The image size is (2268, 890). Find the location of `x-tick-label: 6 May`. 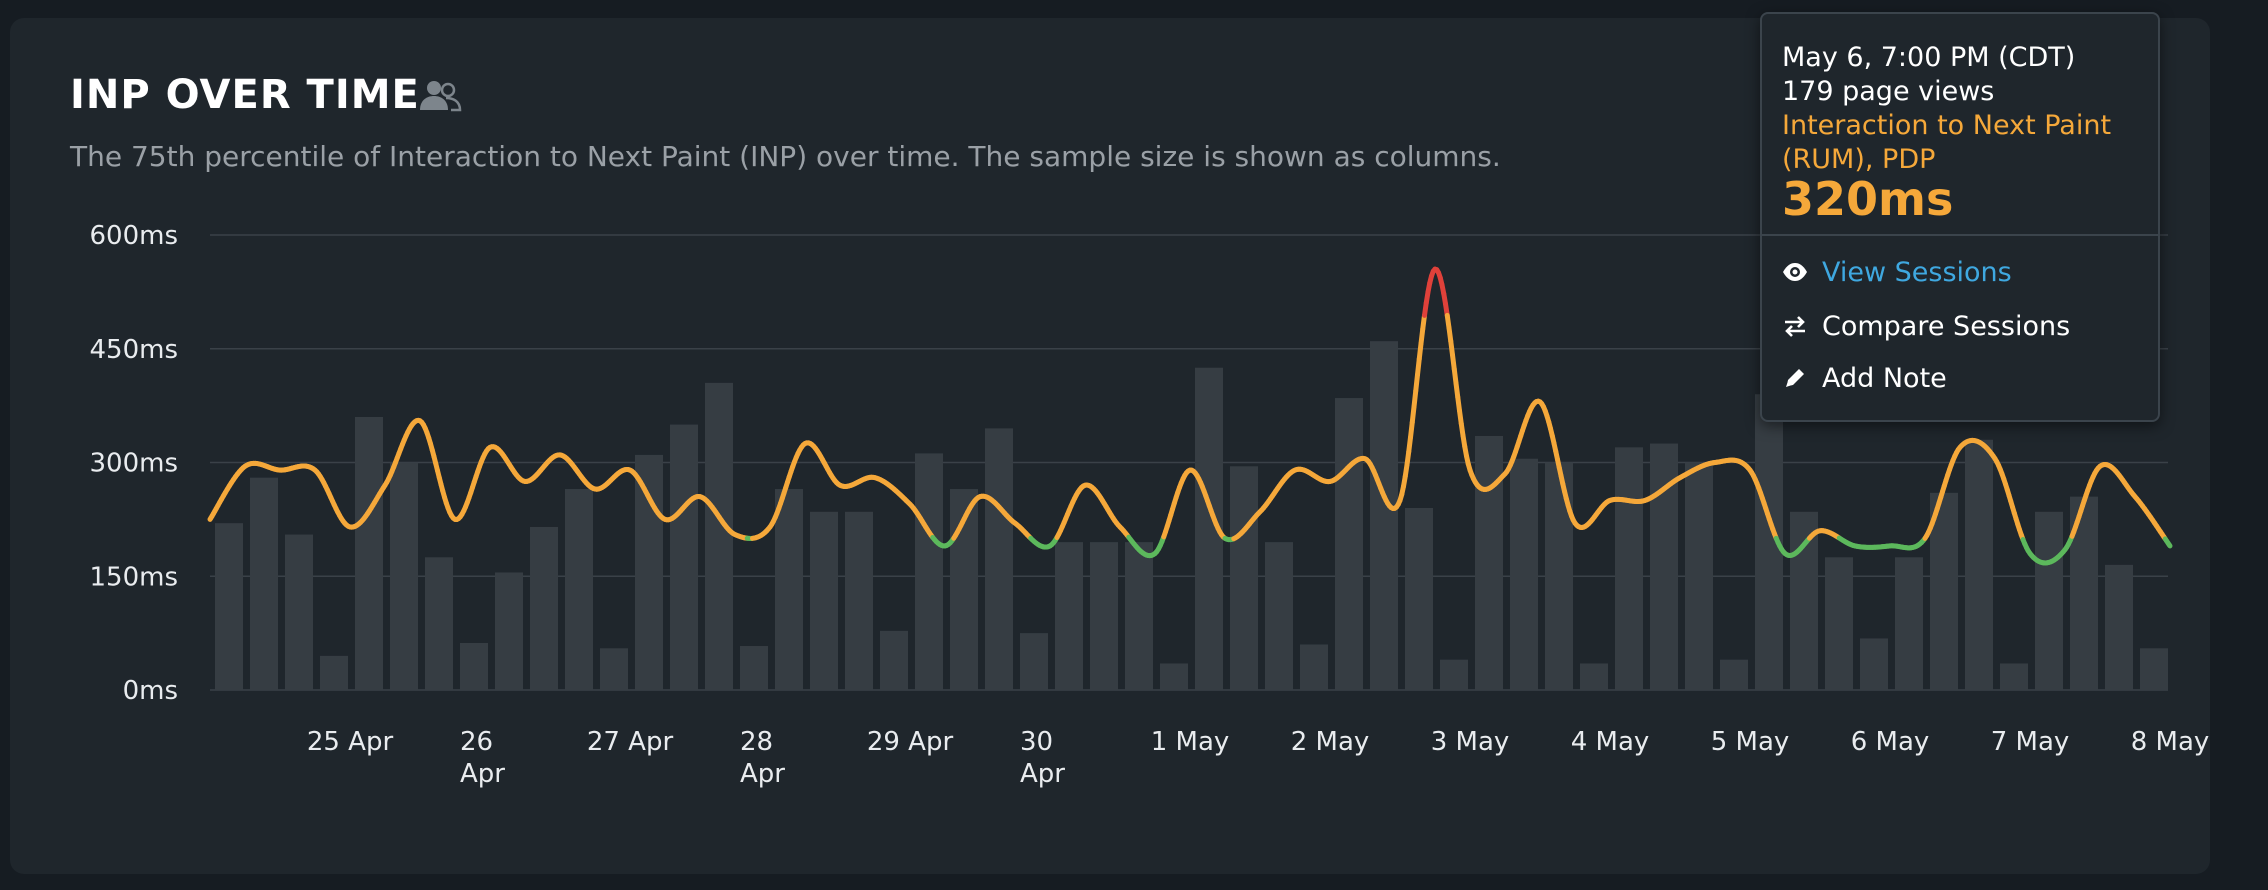

x-tick-label: 6 May is located at coordinates (1890, 742).